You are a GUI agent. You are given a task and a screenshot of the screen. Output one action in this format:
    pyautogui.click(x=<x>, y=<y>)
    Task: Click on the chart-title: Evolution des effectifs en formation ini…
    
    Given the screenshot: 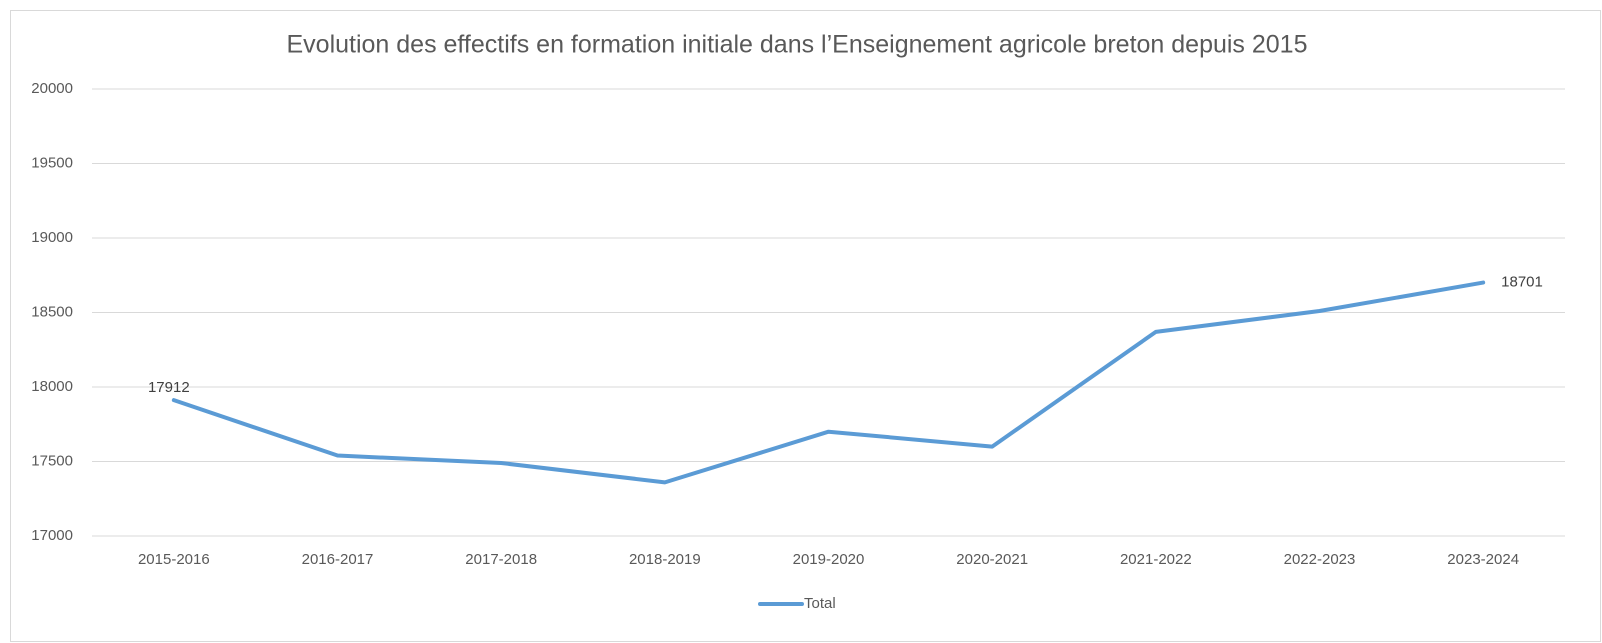 What is the action you would take?
    pyautogui.click(x=796, y=45)
    